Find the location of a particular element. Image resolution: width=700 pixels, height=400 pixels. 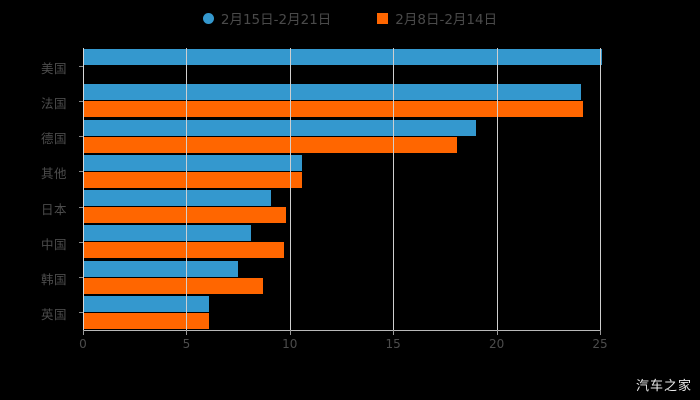

legend-item-series-1: 2月15日-2月21日 is located at coordinates (267, 18).